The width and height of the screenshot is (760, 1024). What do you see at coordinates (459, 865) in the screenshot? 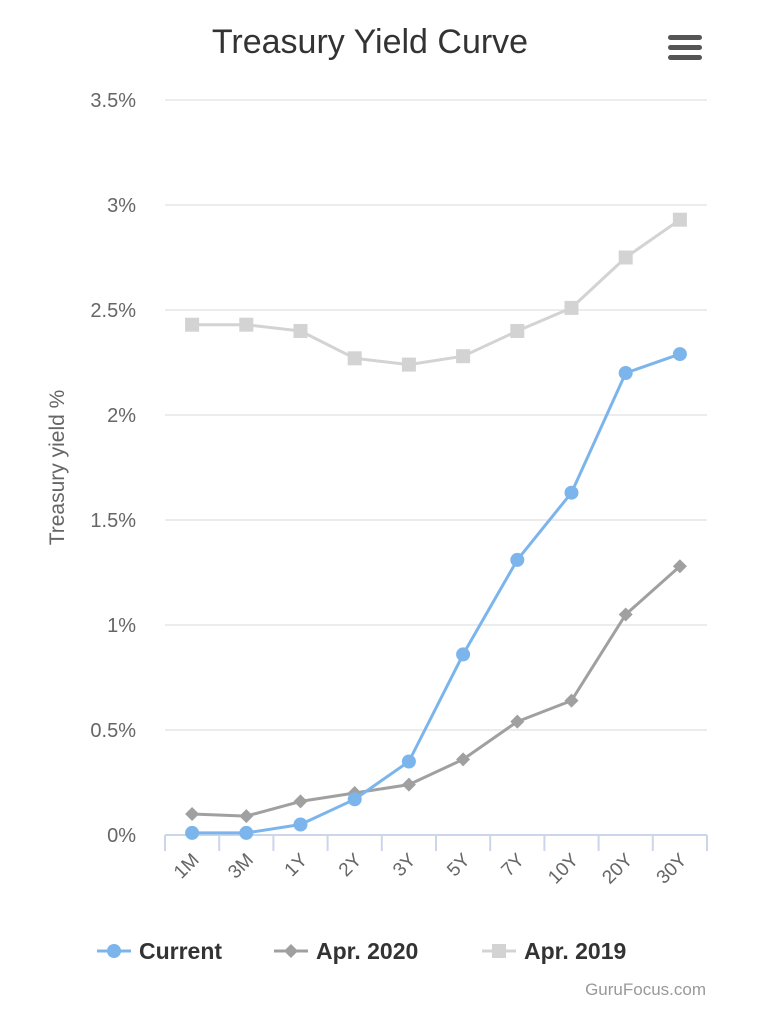
I see `x-tick-label: 5Y` at bounding box center [459, 865].